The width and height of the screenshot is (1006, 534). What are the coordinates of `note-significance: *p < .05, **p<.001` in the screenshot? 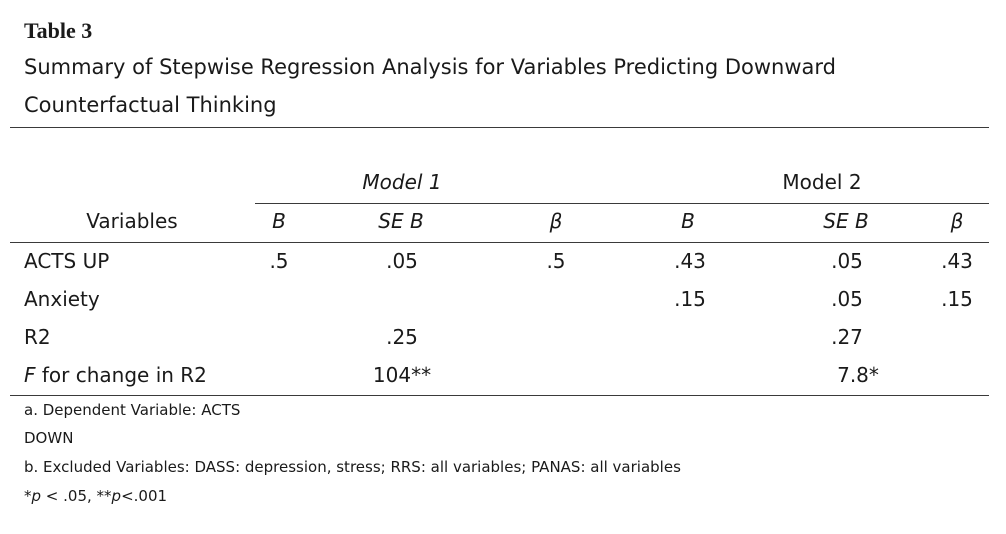 It's located at (96, 496).